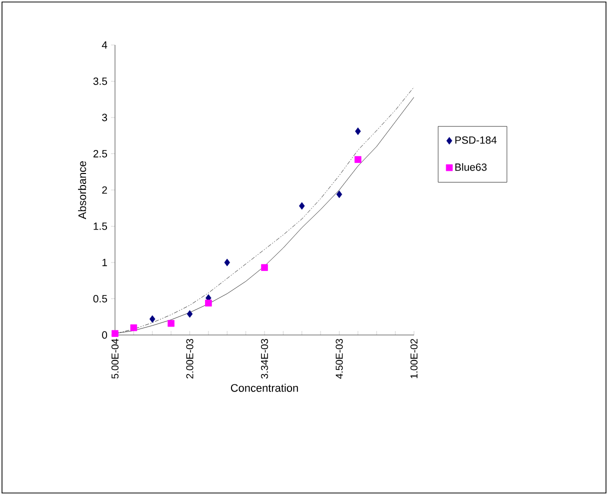 This screenshot has width=608, height=502. I want to click on y-tick-label: 2.5, so click(100, 154).